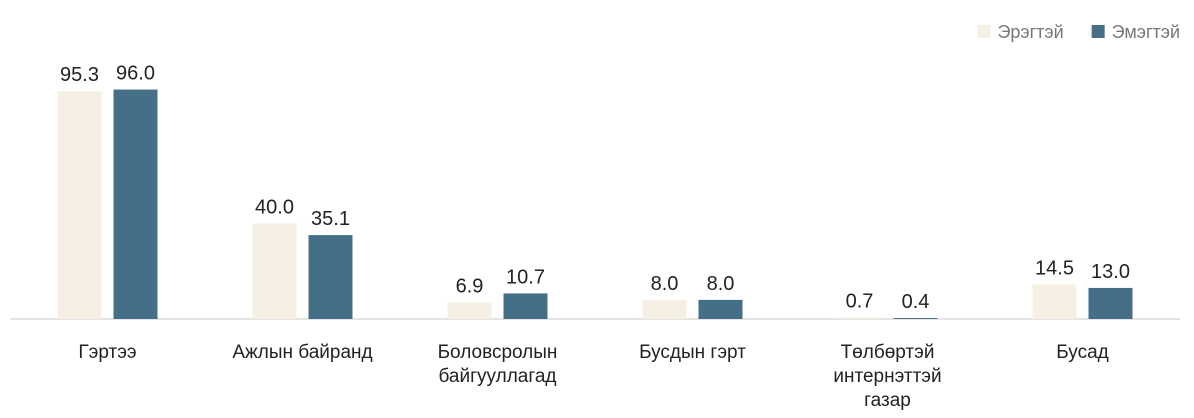 The width and height of the screenshot is (1194, 418). Describe the element at coordinates (498, 364) in the screenshot. I see `category-label: Боловсролын байгууллагад` at that location.